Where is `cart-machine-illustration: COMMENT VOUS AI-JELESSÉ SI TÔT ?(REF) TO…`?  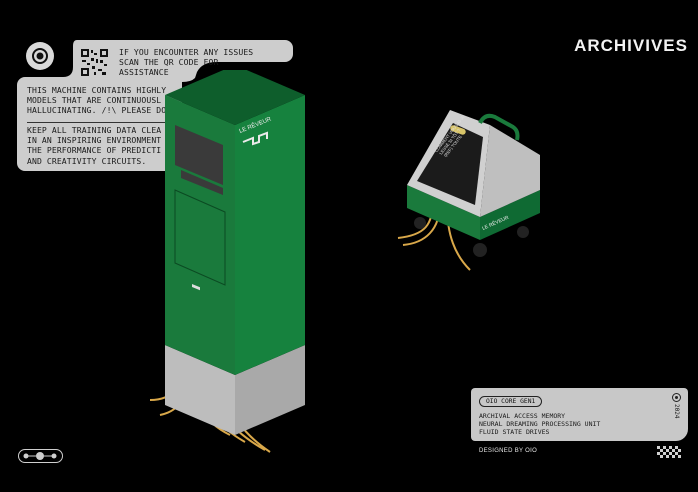 cart-machine-illustration: COMMENT VOUS AI-JELESSÉ SI TÔT ?(REF) TO… is located at coordinates (468, 190).